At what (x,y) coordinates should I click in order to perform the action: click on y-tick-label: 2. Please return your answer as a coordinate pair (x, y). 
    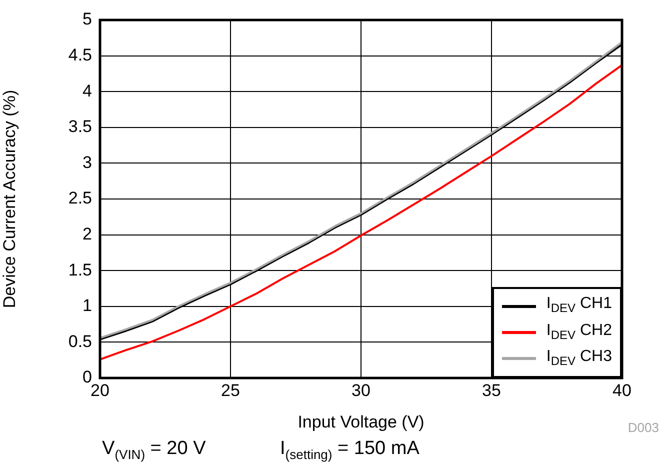
    Looking at the image, I should click on (87, 234).